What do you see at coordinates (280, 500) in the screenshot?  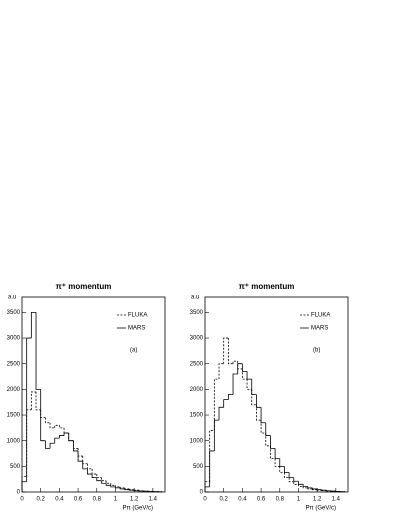 I see `x-tick-label: 0.8` at bounding box center [280, 500].